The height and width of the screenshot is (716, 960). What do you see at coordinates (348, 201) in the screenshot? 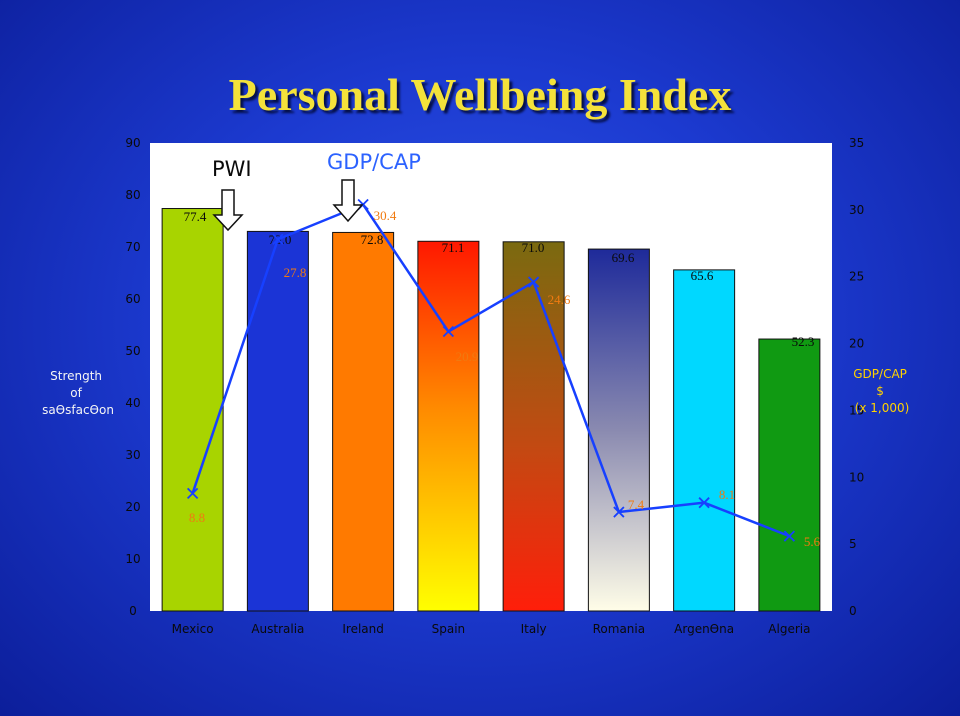
I see `gdp-arrow-icon` at bounding box center [348, 201].